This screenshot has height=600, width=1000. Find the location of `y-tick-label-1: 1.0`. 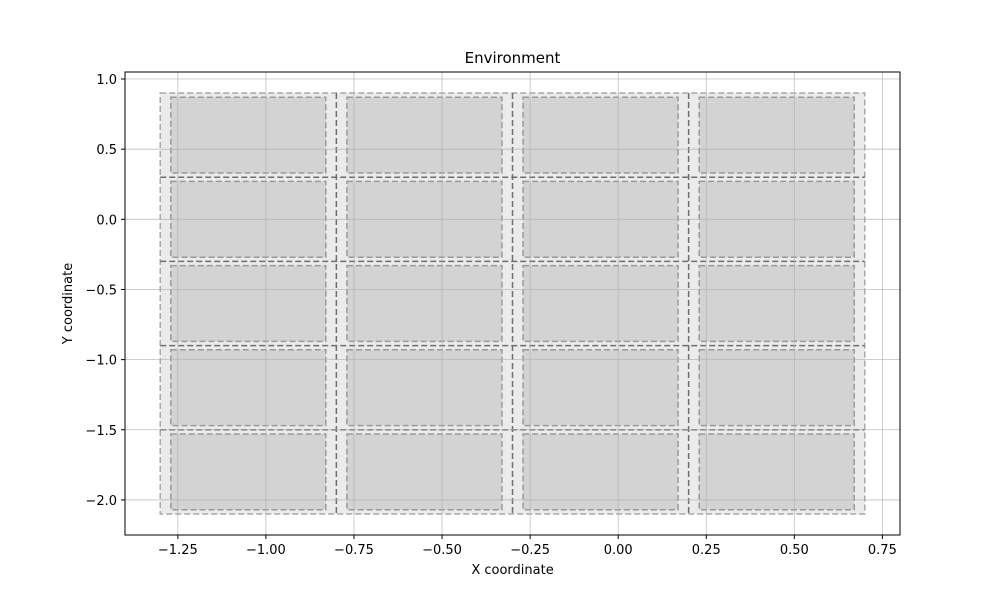

y-tick-label-1: 1.0 is located at coordinates (106, 80).